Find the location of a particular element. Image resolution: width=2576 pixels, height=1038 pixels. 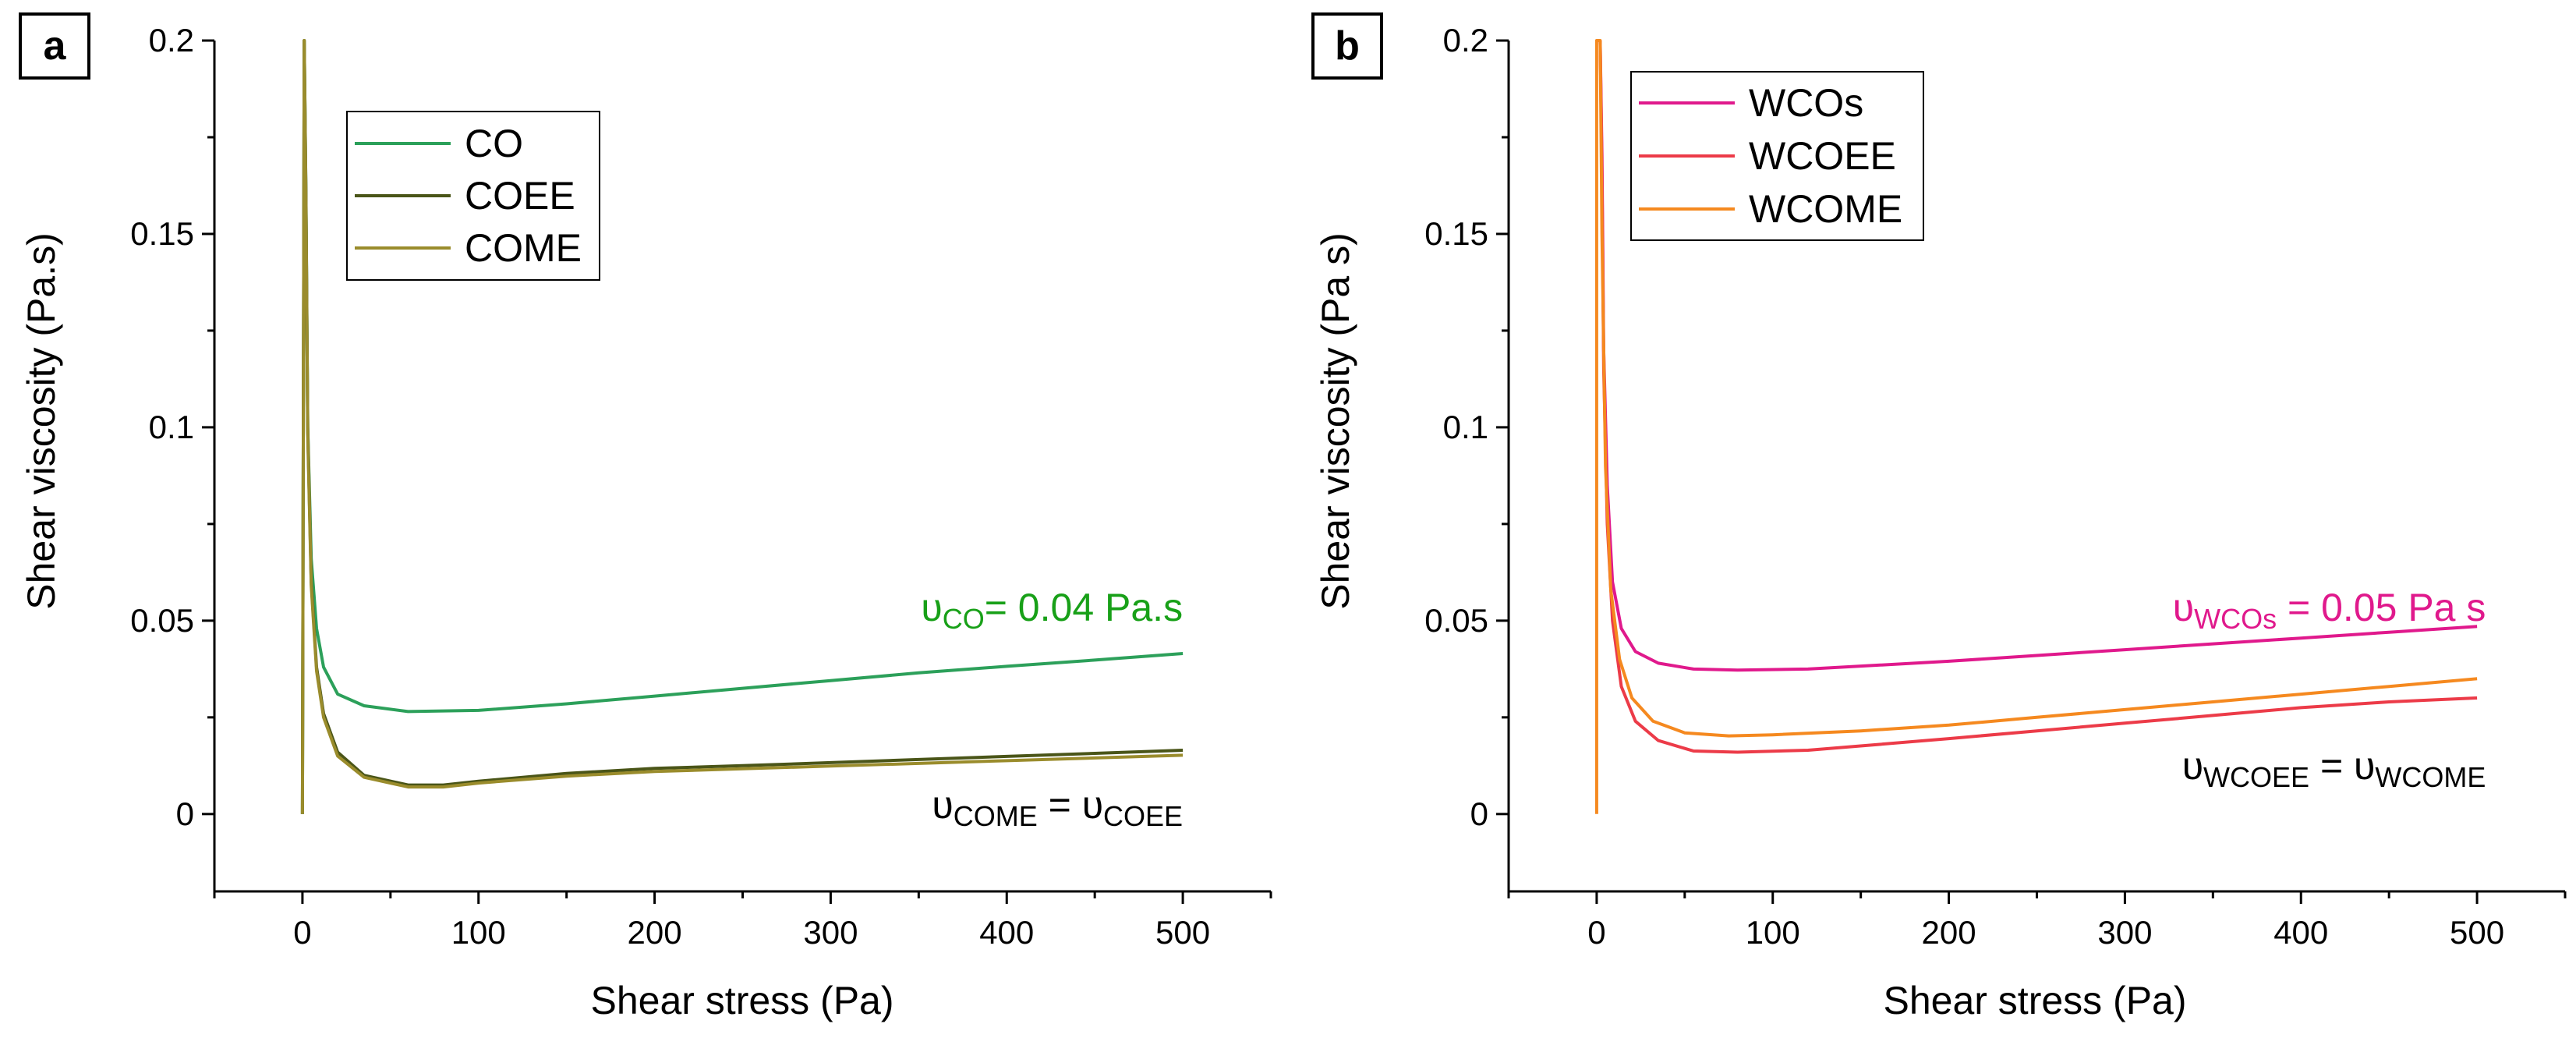

panel-b-y-tick-label: 0.15 is located at coordinates (1456, 234).